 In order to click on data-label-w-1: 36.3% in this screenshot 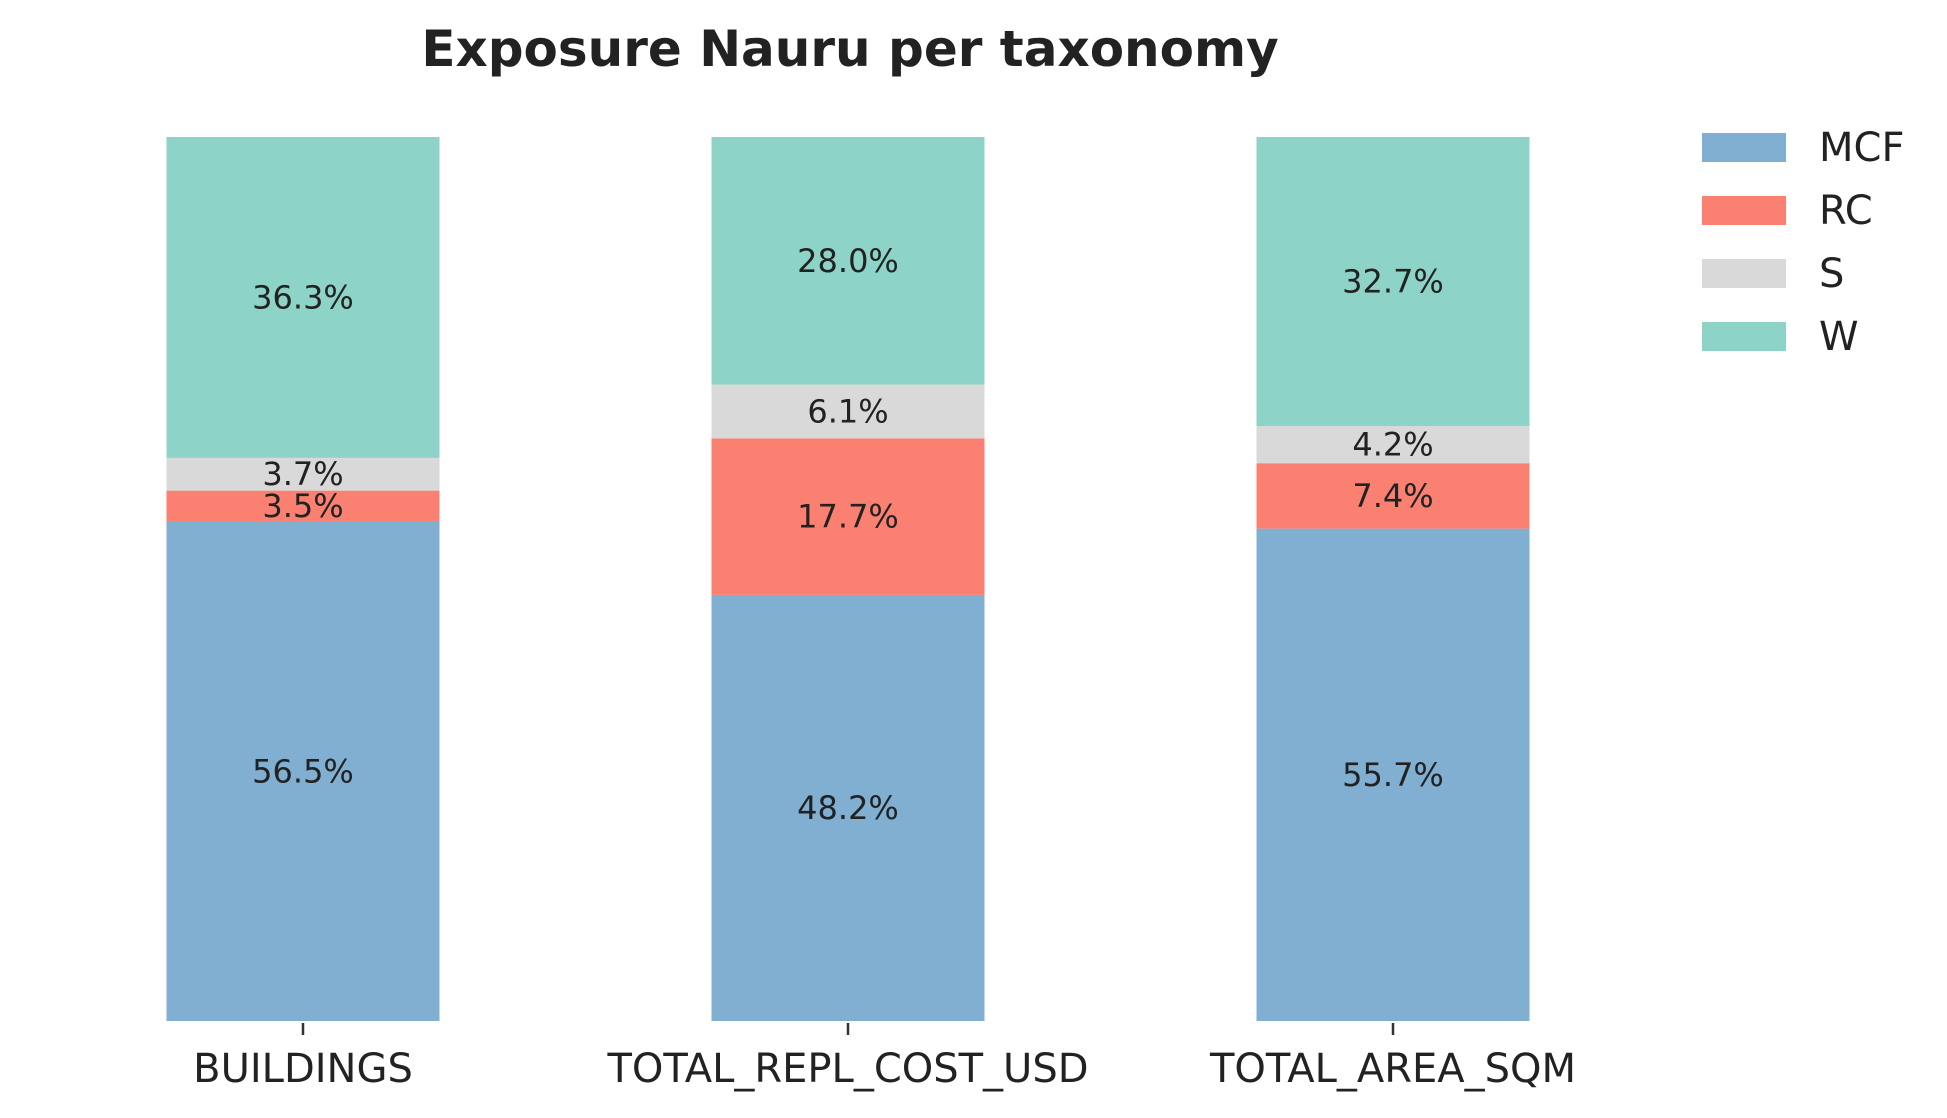, I will do `click(303, 297)`.